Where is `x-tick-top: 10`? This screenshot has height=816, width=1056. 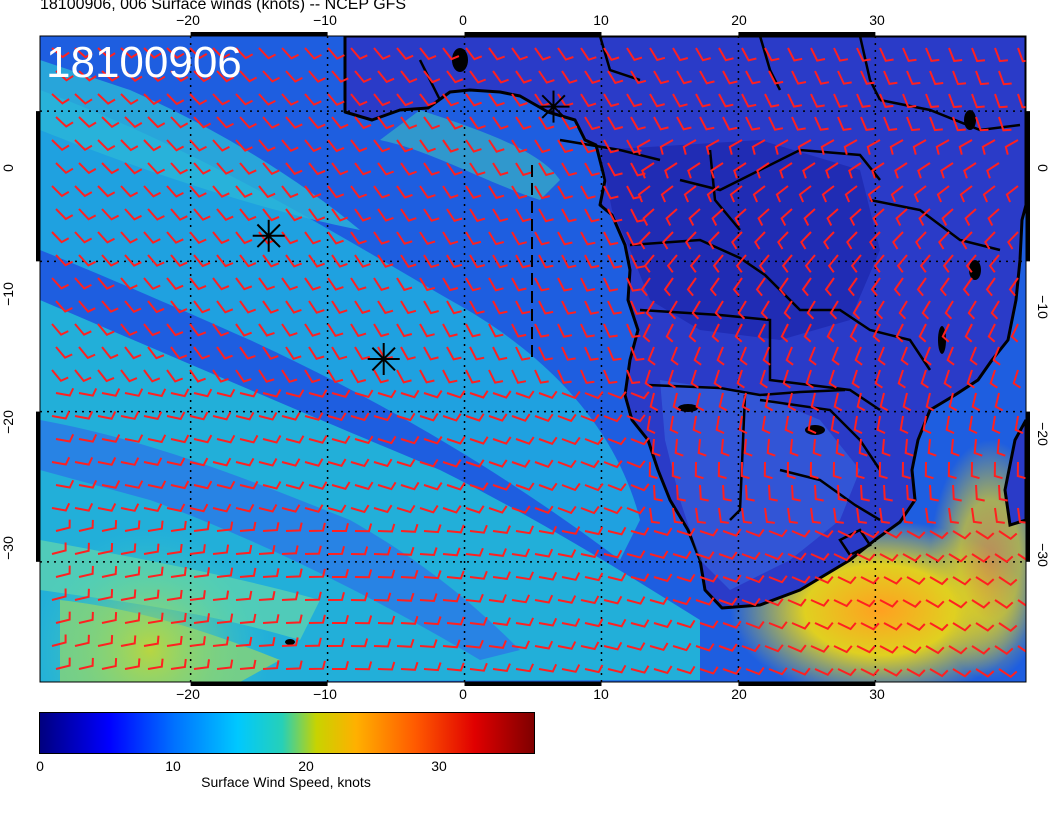
x-tick-top: 10 is located at coordinates (601, 20).